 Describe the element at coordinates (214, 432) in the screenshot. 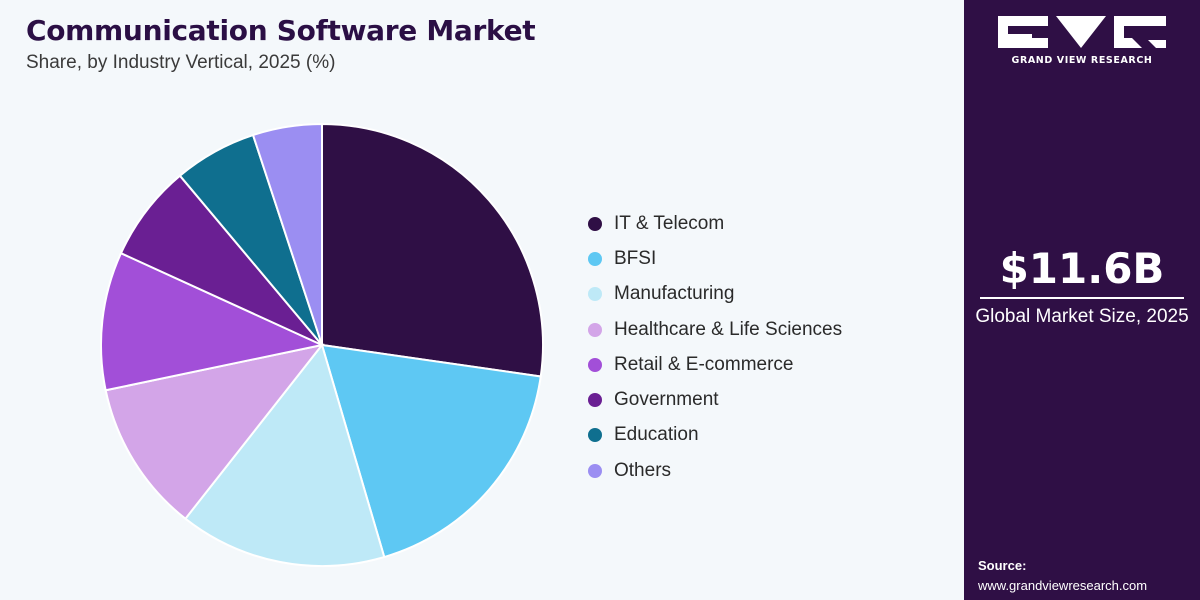

I see `pie-slice-healthcare-life-sciences` at that location.